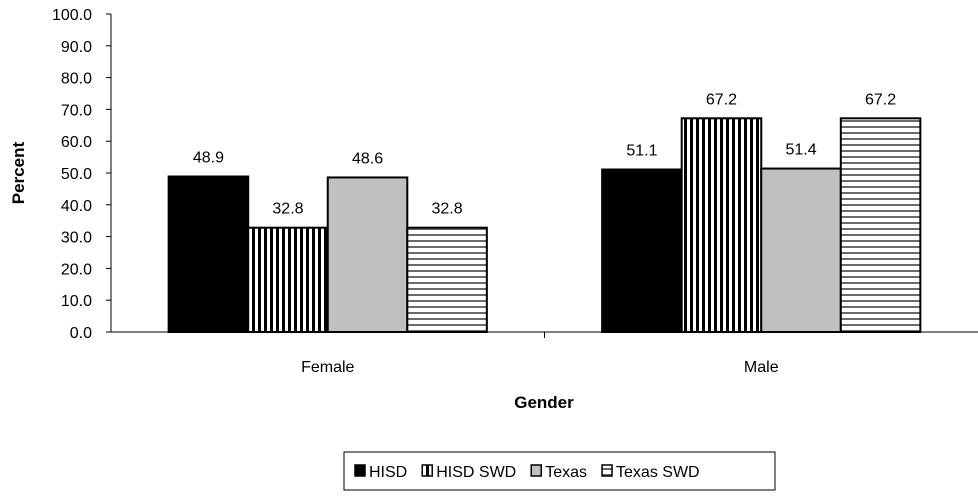 This screenshot has height=500, width=978. I want to click on legend-items: HISD HISD SWD Texas Texas SWD, so click(527, 472).